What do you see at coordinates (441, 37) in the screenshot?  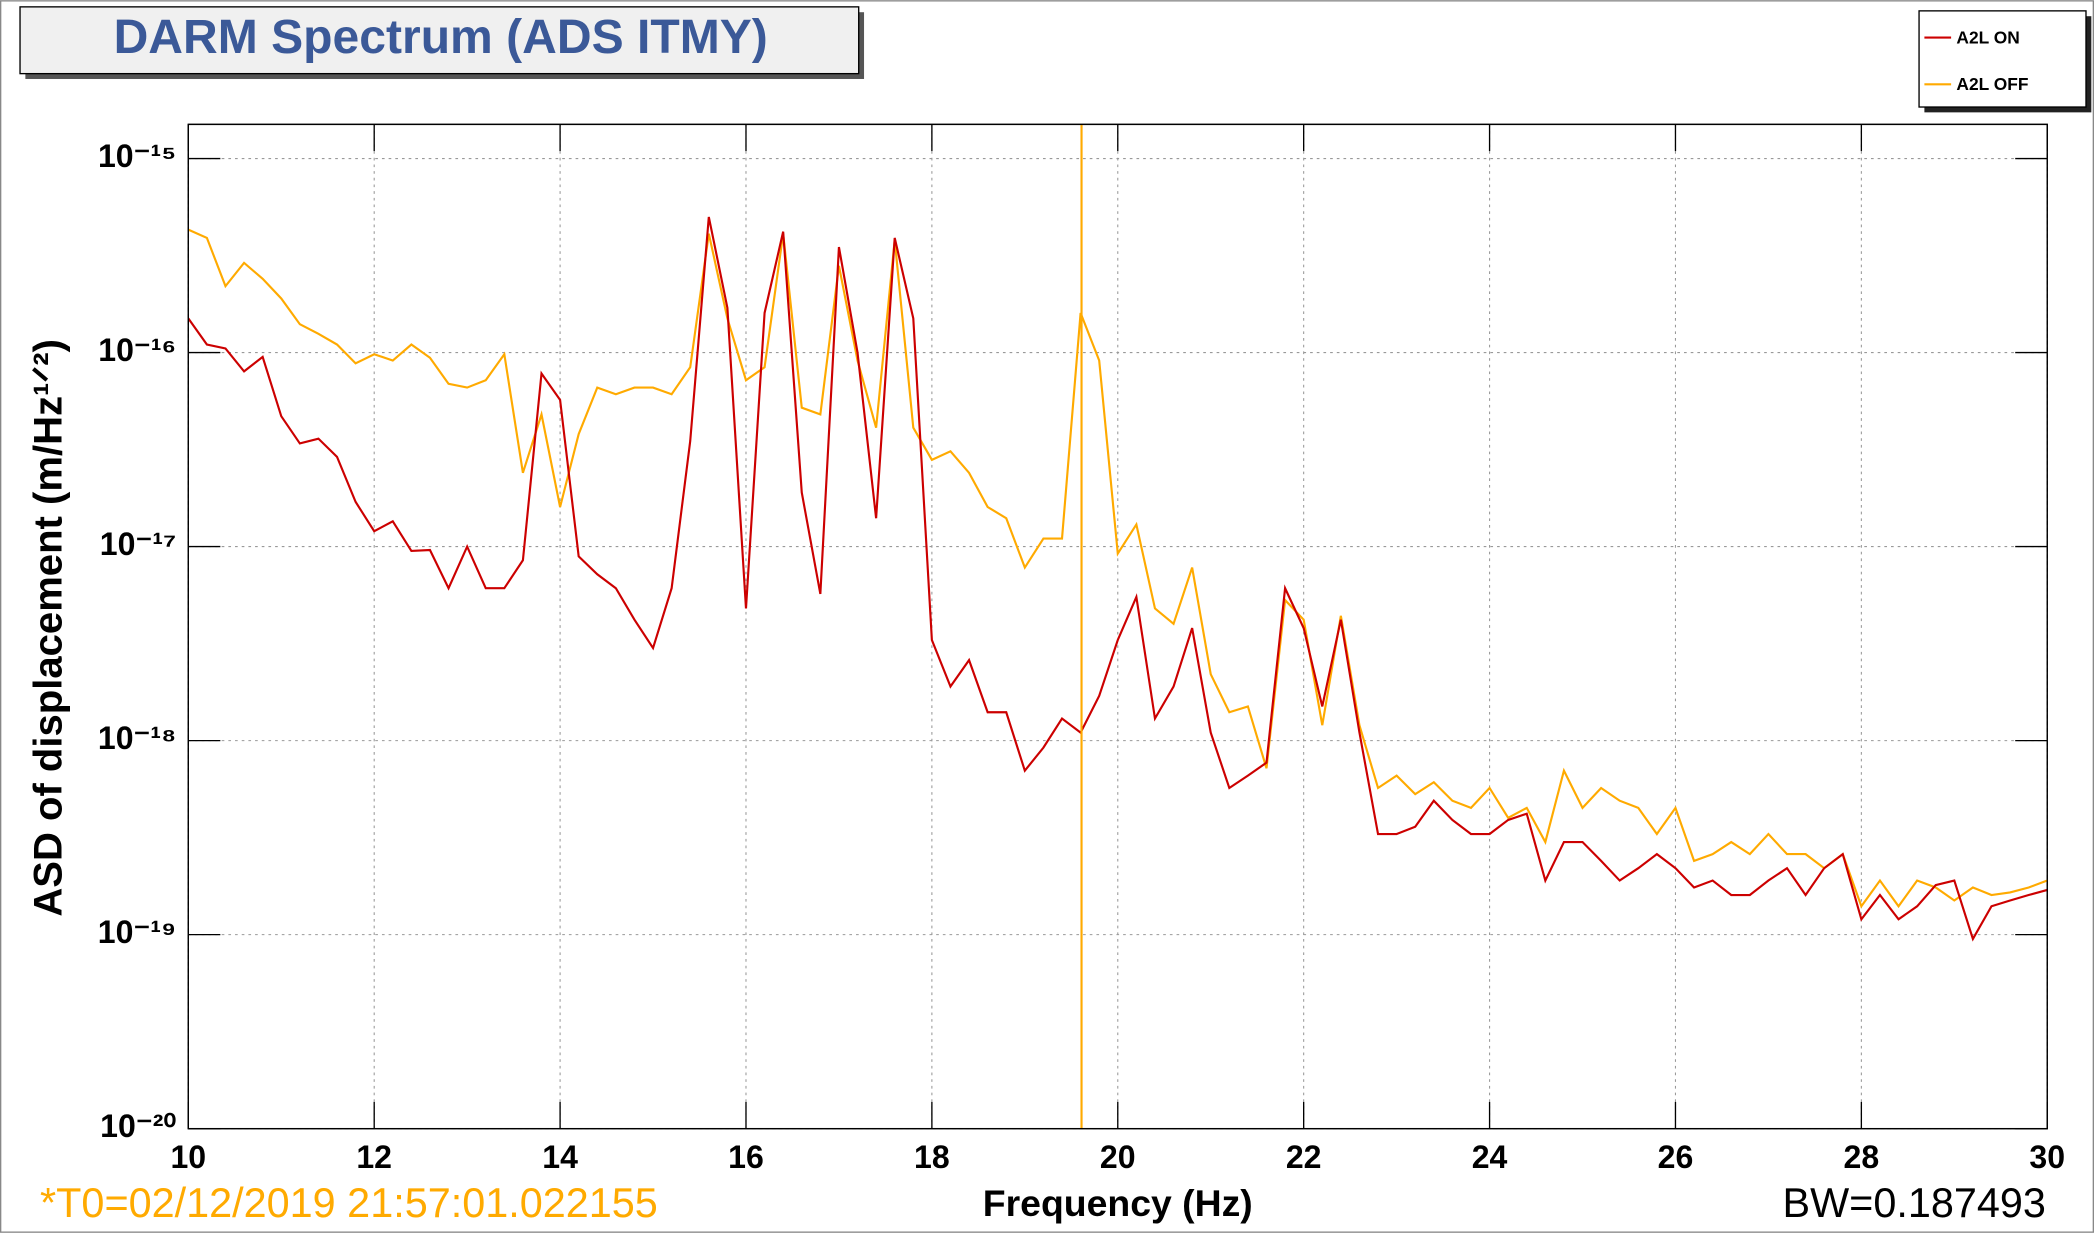 I see `chart-title: DARM Spectrum (ADS ITMY)` at bounding box center [441, 37].